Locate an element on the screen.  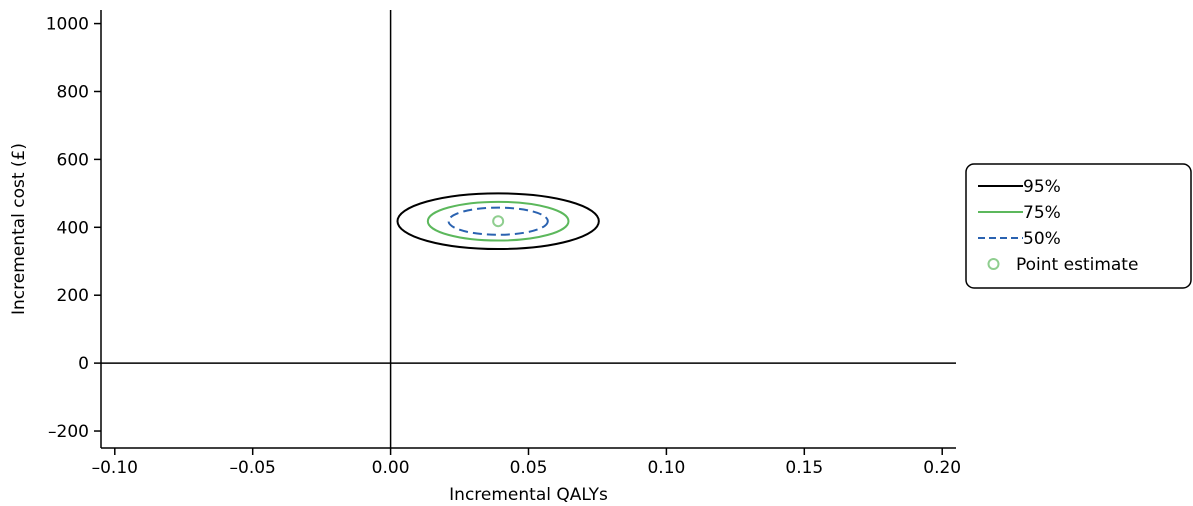
y-tick-label: –200 is located at coordinates (68, 432).